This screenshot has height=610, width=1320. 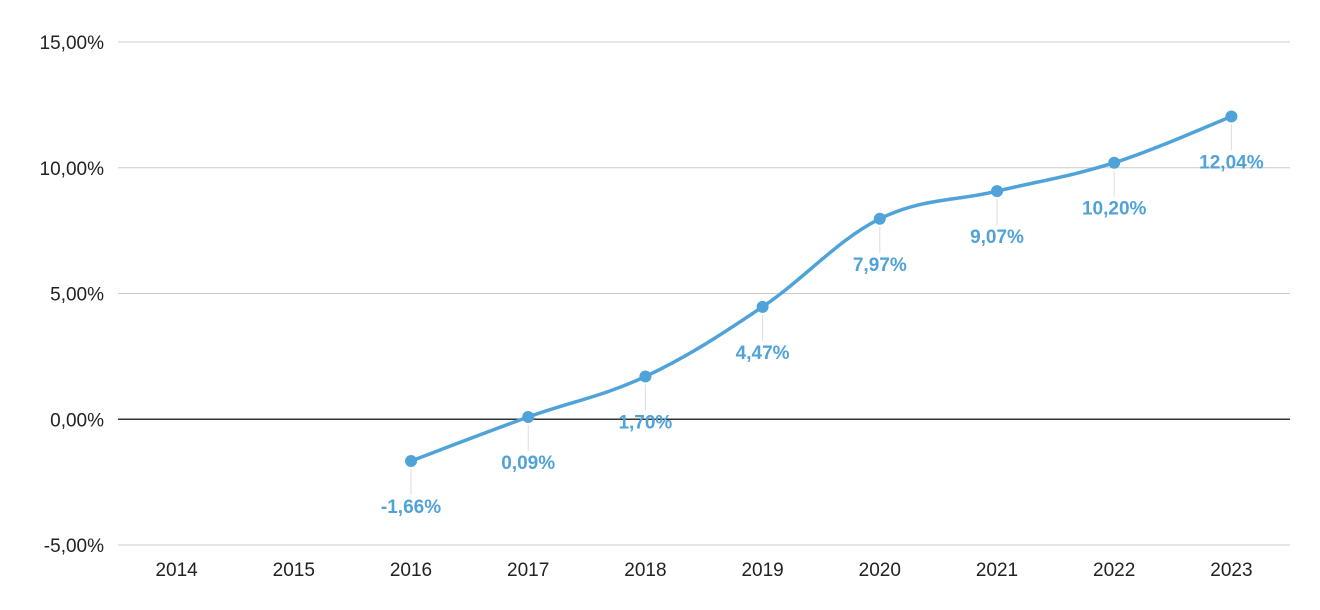 What do you see at coordinates (1114, 570) in the screenshot?
I see `x-tick-label: 2022` at bounding box center [1114, 570].